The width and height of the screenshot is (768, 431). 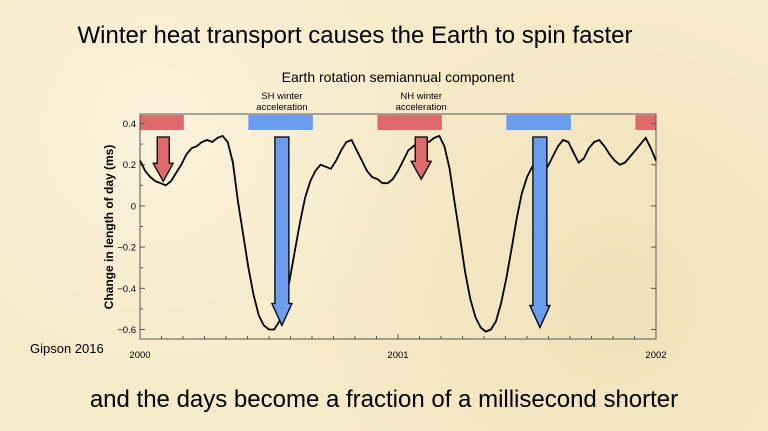 I want to click on y-tick-label: 0, so click(x=133, y=206).